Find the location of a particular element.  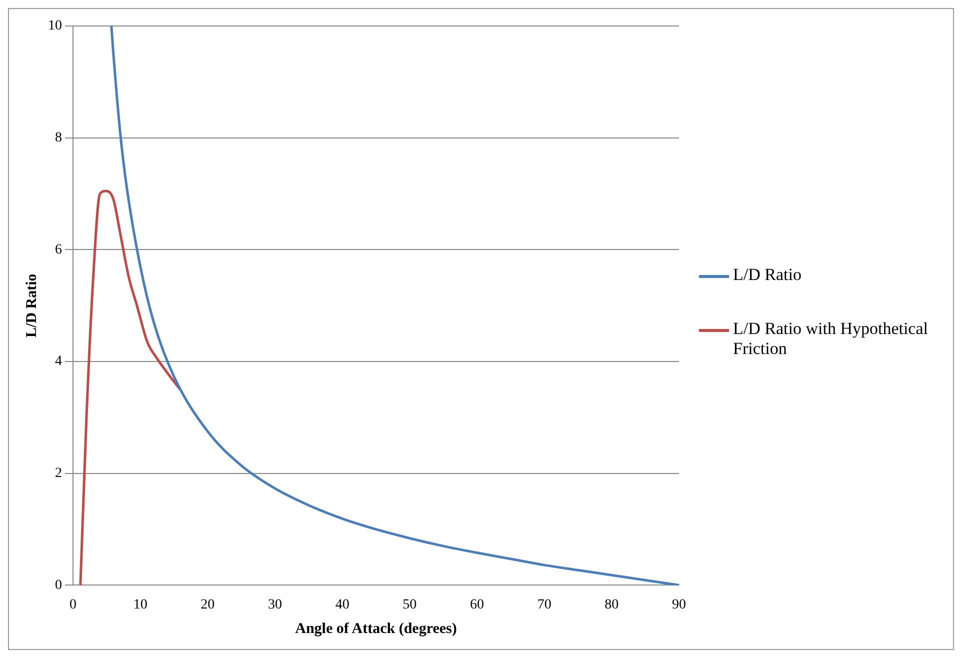

x-tick-label: 30 is located at coordinates (275, 604).